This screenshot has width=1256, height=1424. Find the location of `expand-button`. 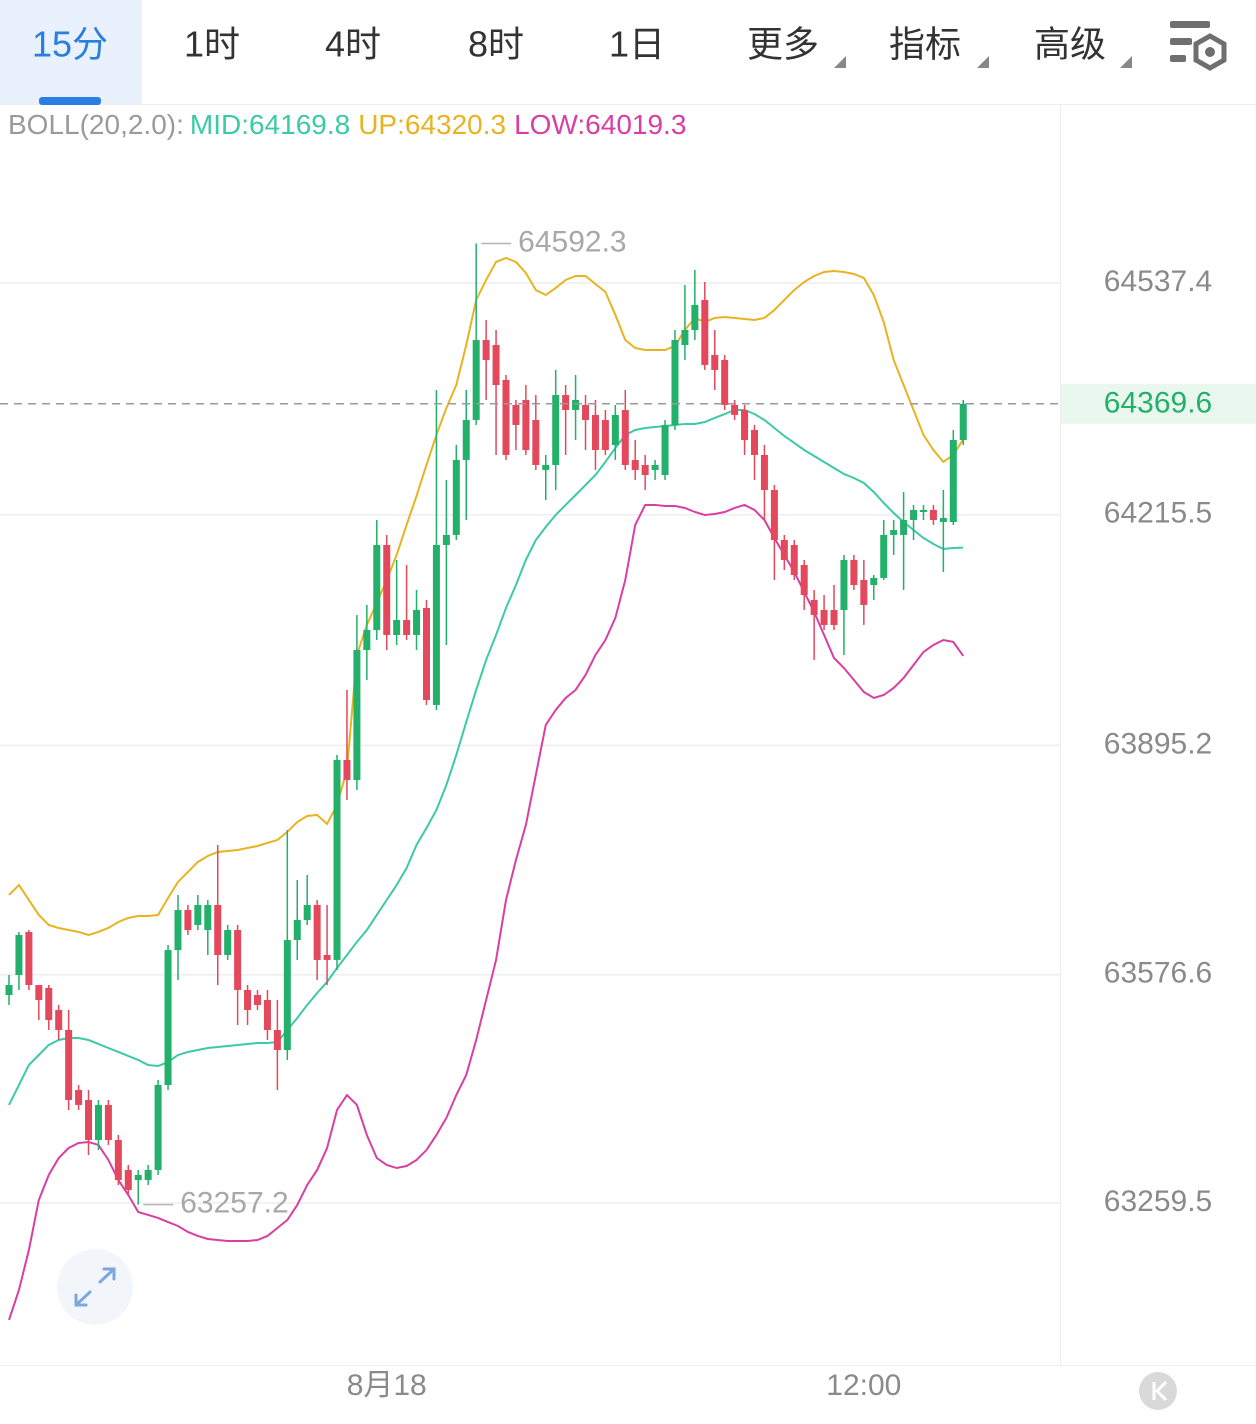

expand-button is located at coordinates (95, 1287).